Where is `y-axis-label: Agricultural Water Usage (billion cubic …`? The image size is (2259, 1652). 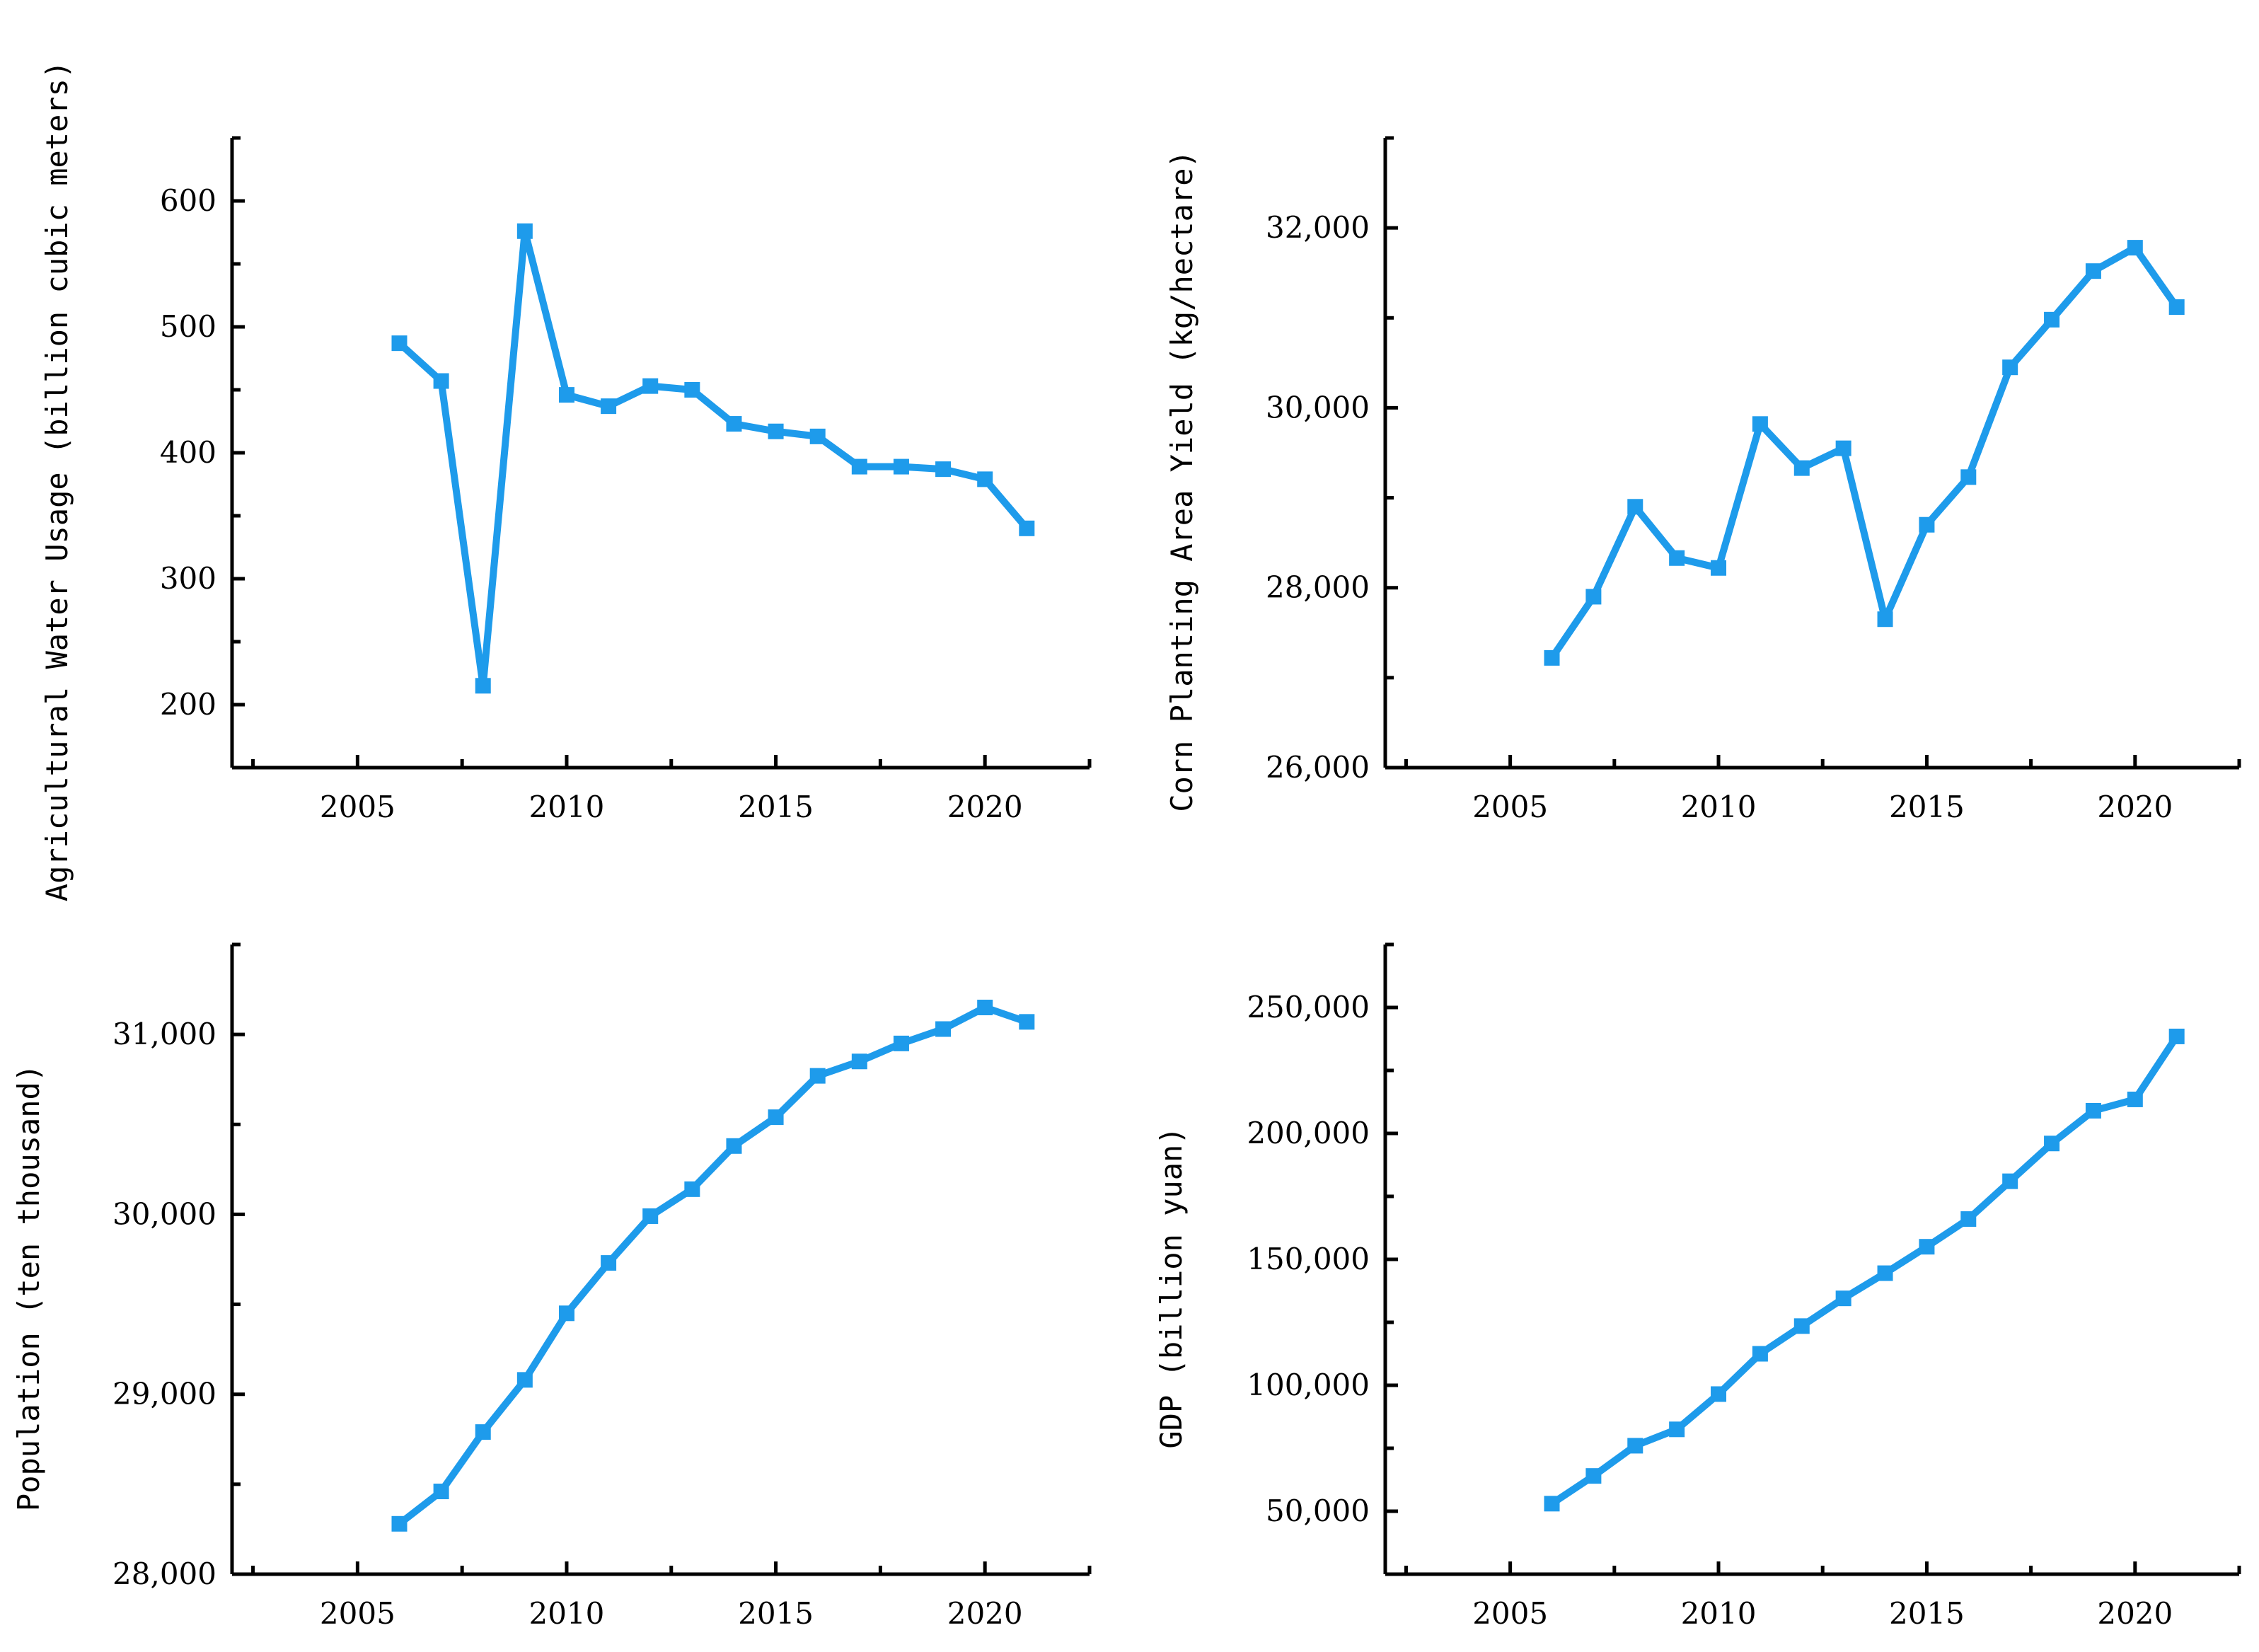
y-axis-label: Agricultural Water Usage (billion cubic … is located at coordinates (57, 481).